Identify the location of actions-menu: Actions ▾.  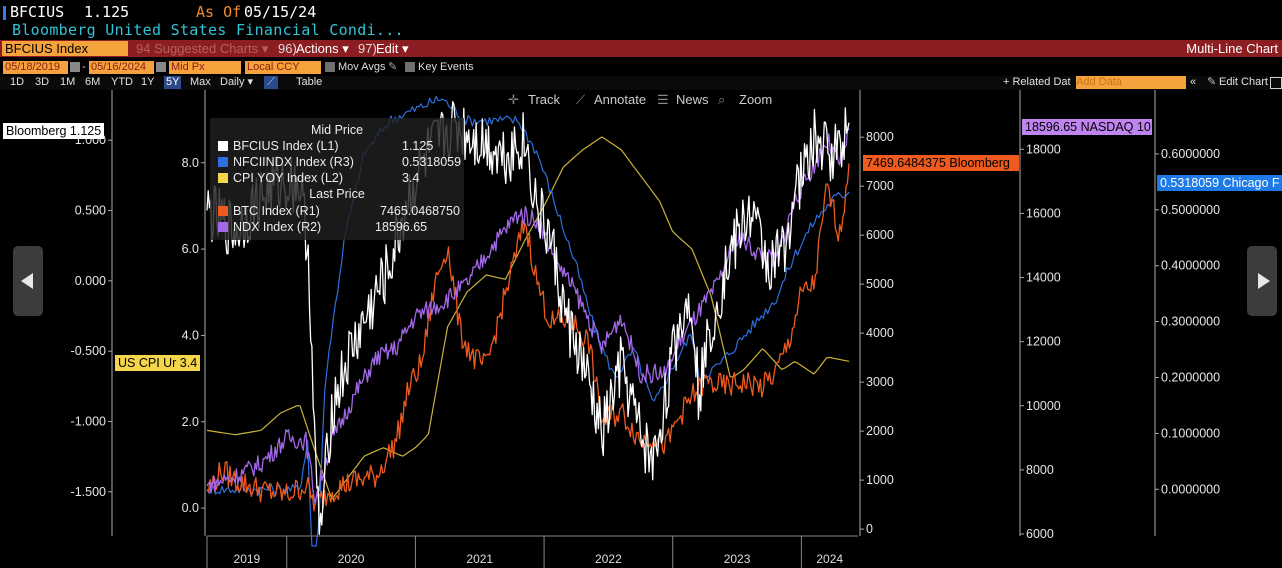
(322, 48).